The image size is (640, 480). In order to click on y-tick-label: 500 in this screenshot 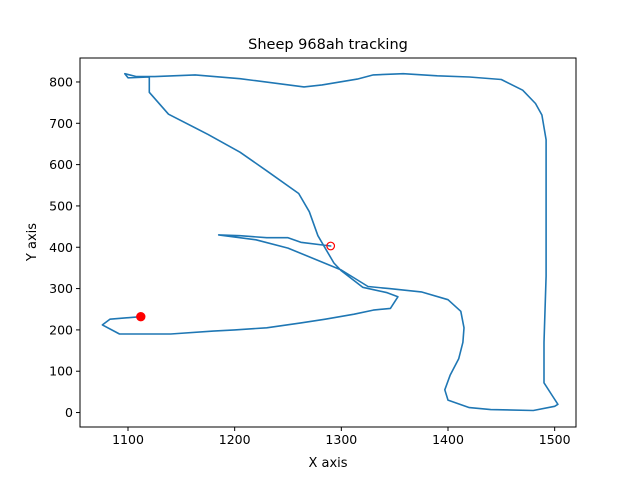, I will do `click(61, 205)`.